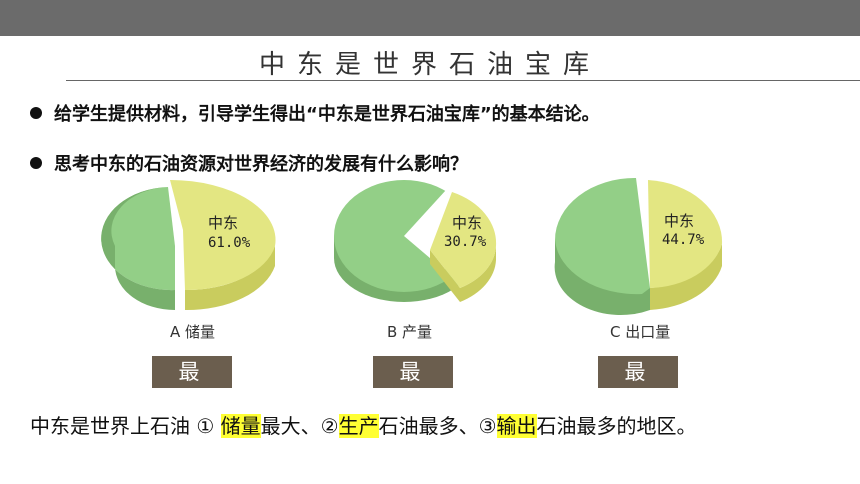  I want to click on page-title: 中东是世界石油宝库, so click(429, 65).